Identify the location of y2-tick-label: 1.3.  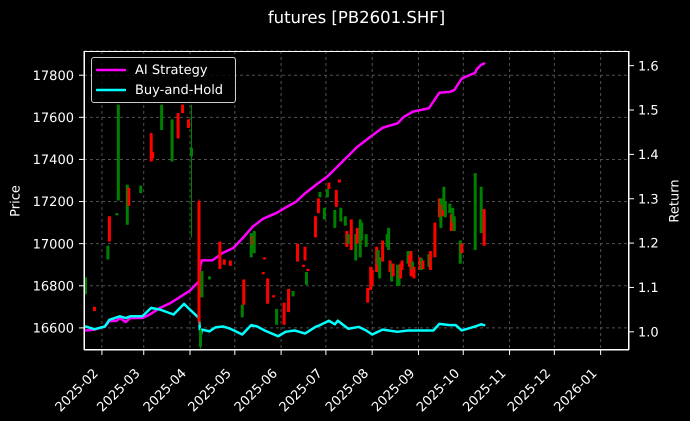
(648, 200).